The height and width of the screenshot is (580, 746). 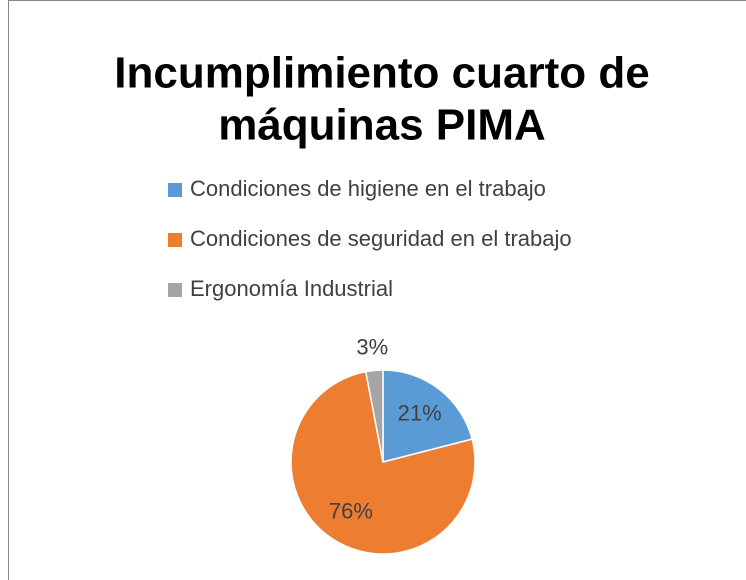 What do you see at coordinates (382, 125) in the screenshot?
I see `chart-title: máquinas PIMA` at bounding box center [382, 125].